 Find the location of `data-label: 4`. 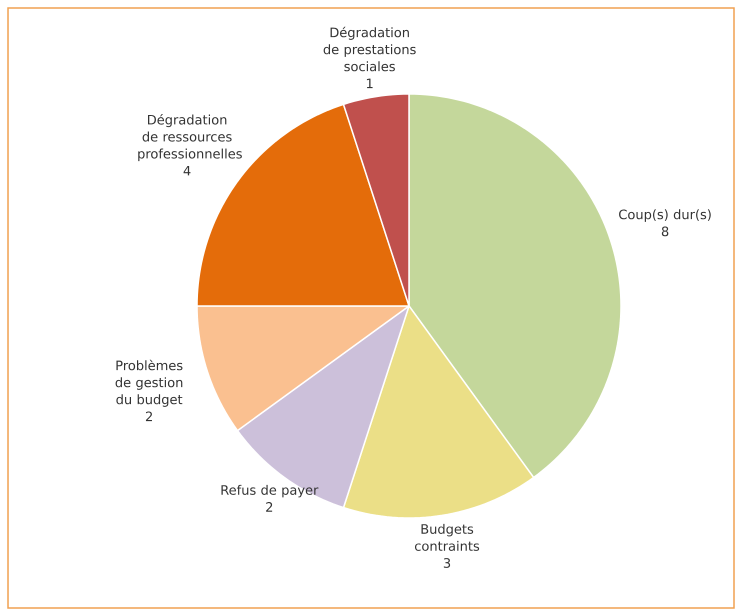

data-label: 4 is located at coordinates (187, 171).